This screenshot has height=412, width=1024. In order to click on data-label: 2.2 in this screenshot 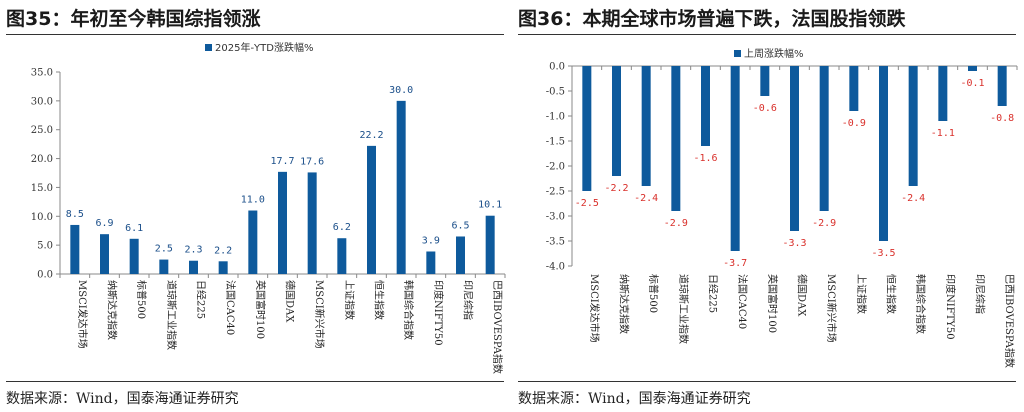, I will do `click(223, 250)`.